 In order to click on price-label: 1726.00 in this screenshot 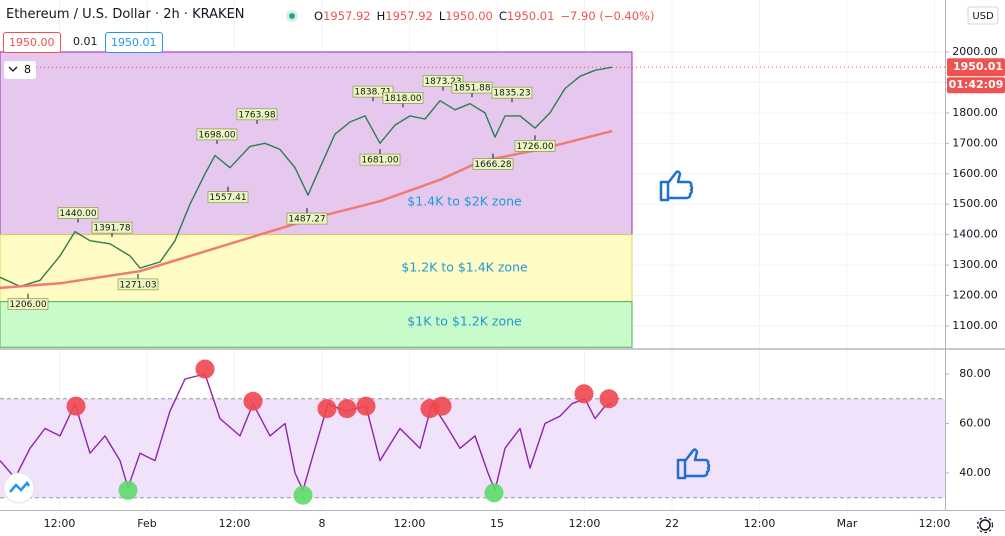, I will do `click(534, 147)`.